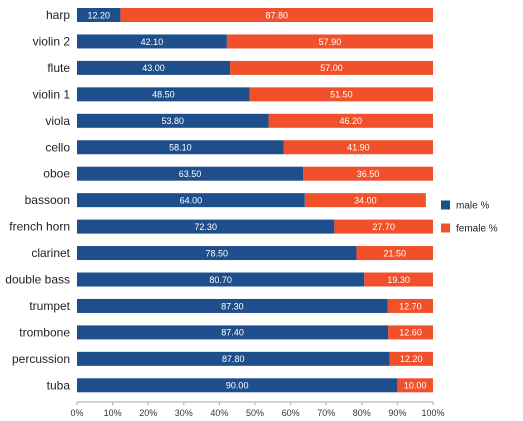  Describe the element at coordinates (445, 205) in the screenshot. I see `legend-swatch-male` at that location.